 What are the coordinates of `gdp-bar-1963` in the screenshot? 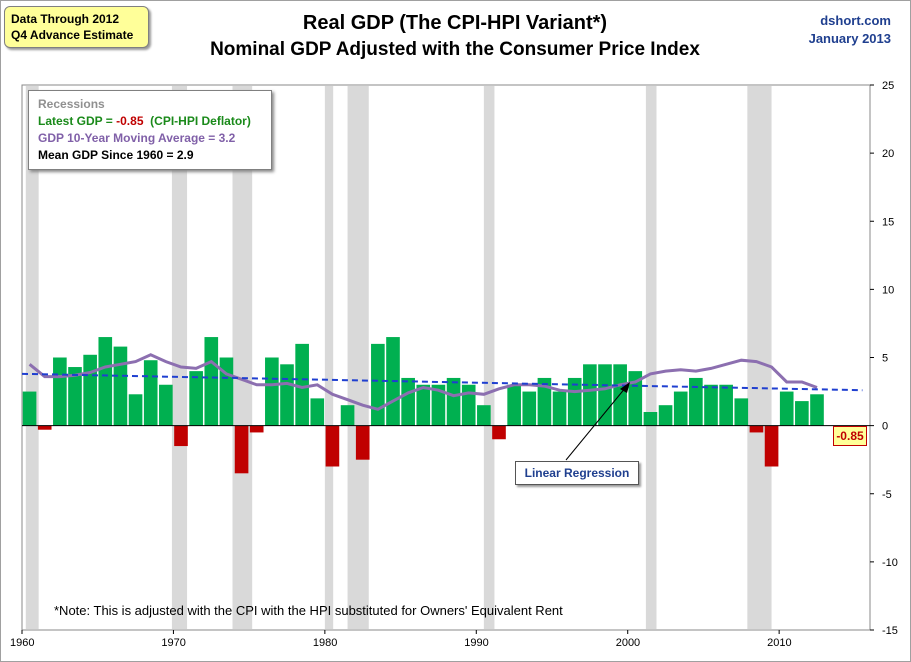 It's located at (75, 396).